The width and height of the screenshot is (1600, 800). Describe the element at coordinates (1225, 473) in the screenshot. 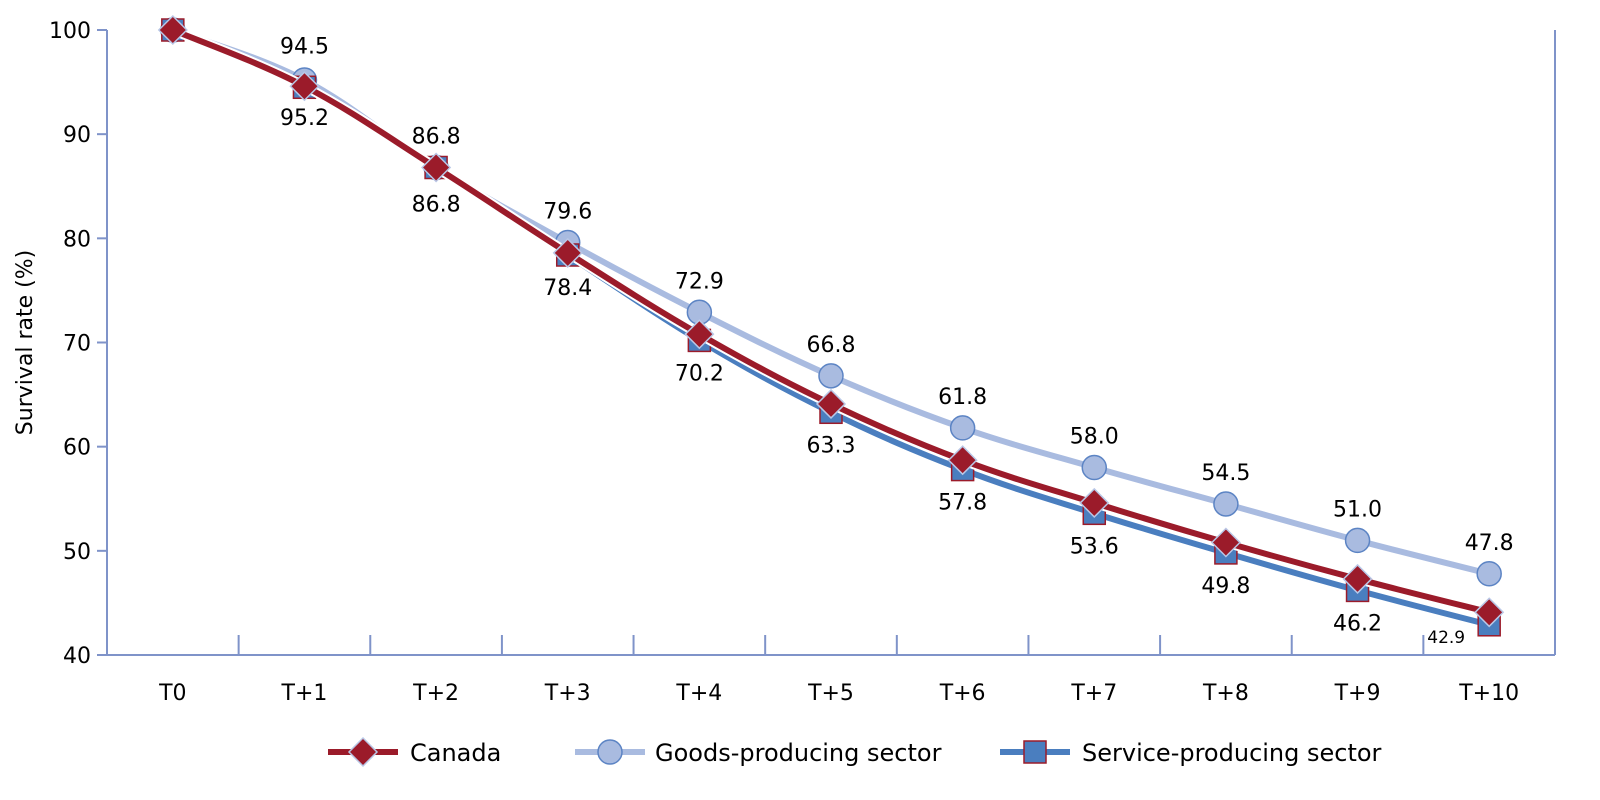

I see `goods-data-label: 54.5` at that location.